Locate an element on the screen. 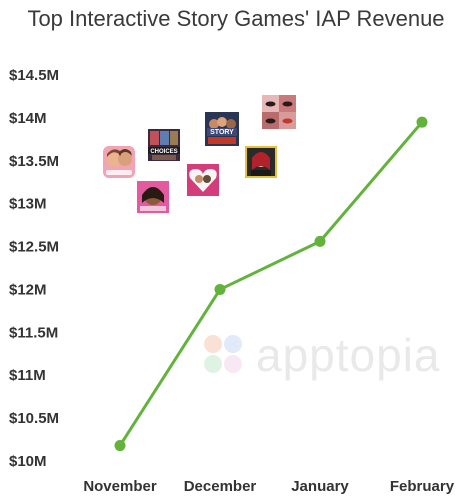 The image size is (473, 500). y-tick-label: $13M is located at coordinates (28, 204).